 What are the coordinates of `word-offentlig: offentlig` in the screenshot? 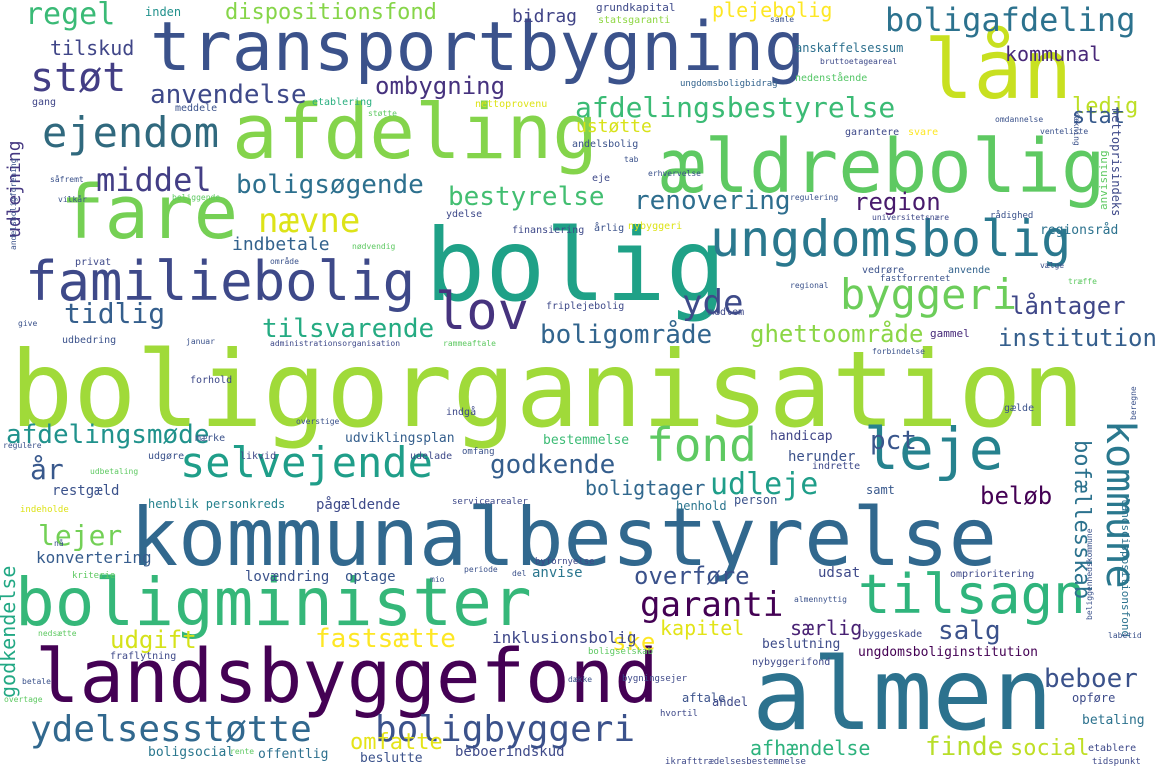 It's located at (293, 754).